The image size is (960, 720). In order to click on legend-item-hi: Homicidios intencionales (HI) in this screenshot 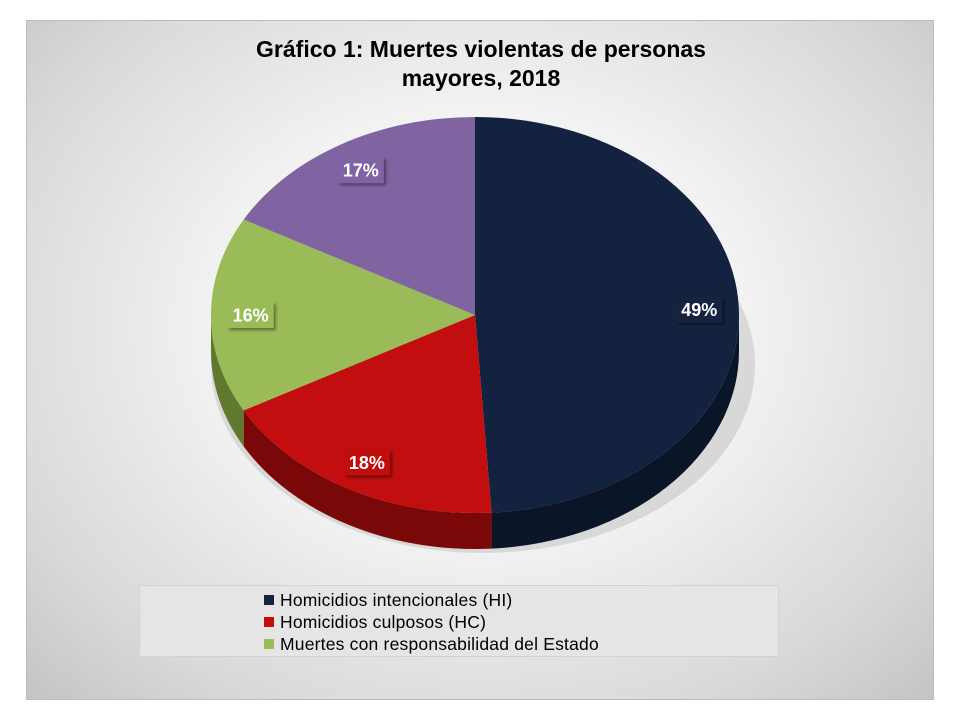, I will do `click(521, 600)`.